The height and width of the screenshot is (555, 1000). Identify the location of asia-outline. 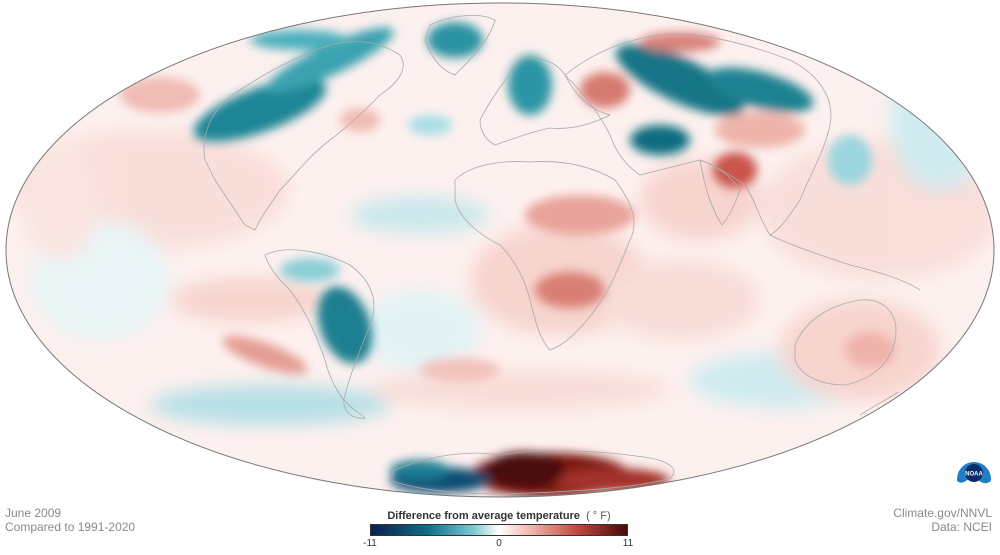
(698, 134).